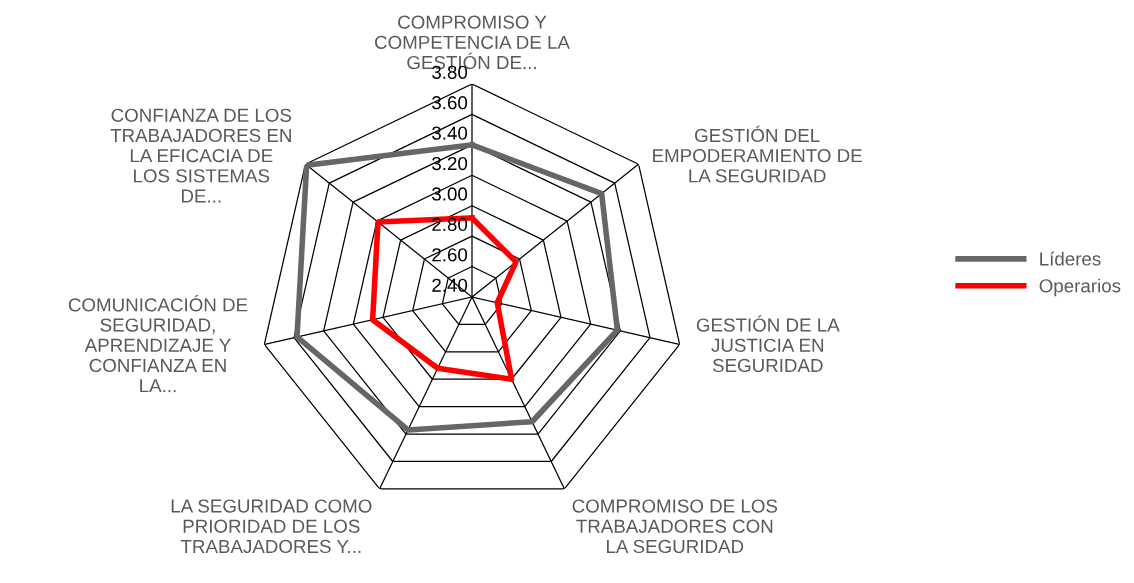  Describe the element at coordinates (450, 194) in the screenshot. I see `y-tick-label: 3.00` at that location.